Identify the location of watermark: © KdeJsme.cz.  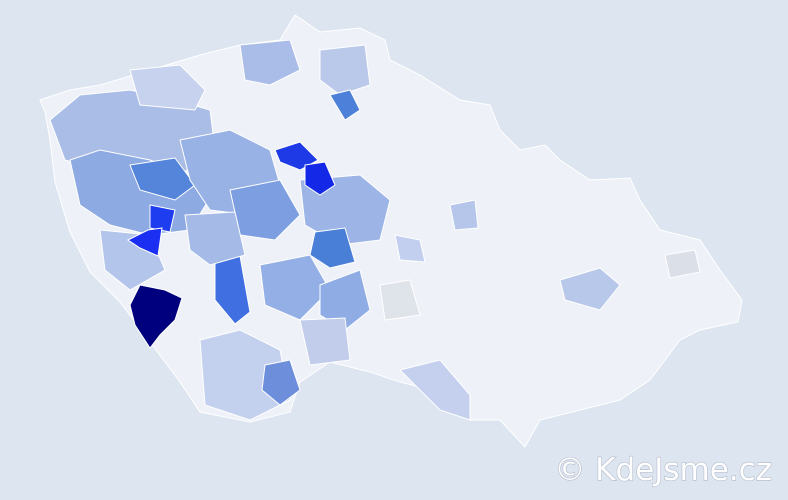
(663, 470).